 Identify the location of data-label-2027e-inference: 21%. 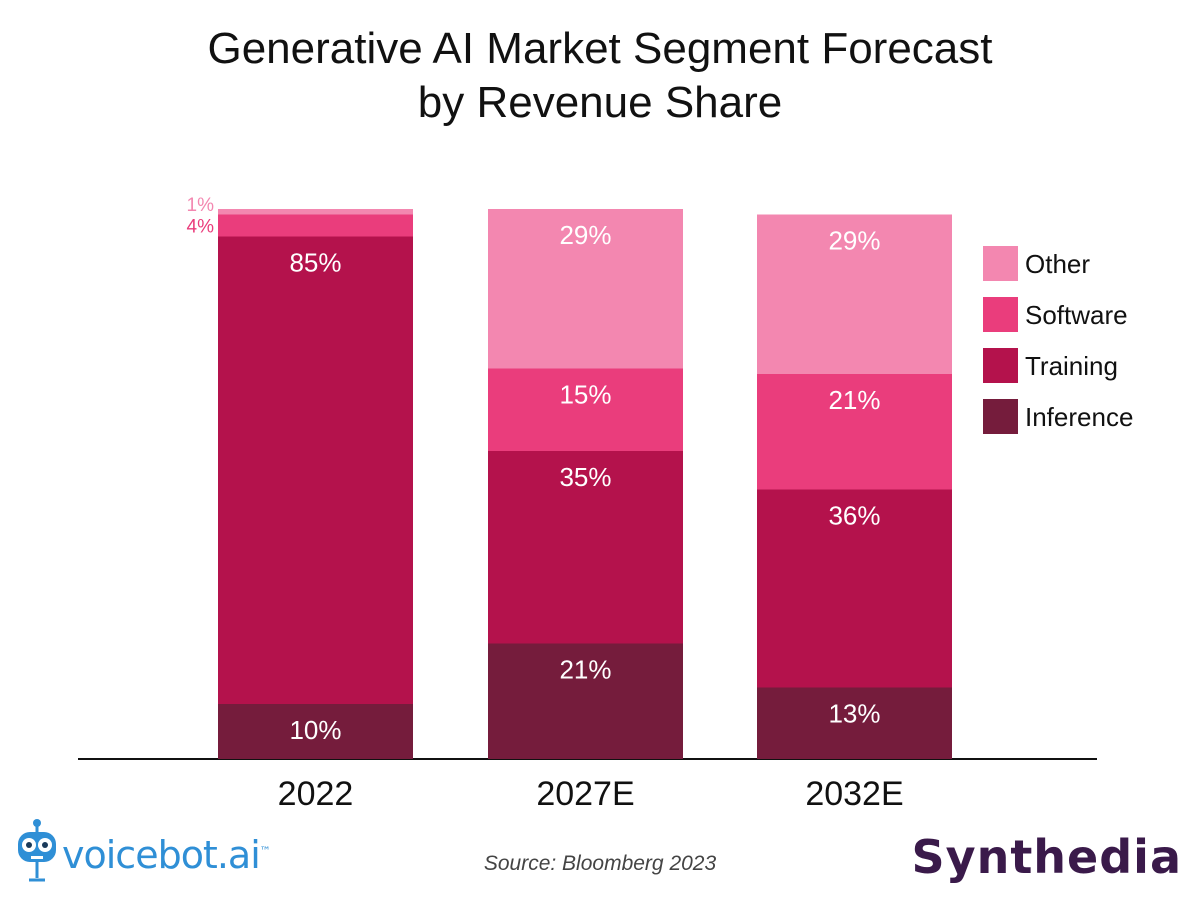
(585, 670).